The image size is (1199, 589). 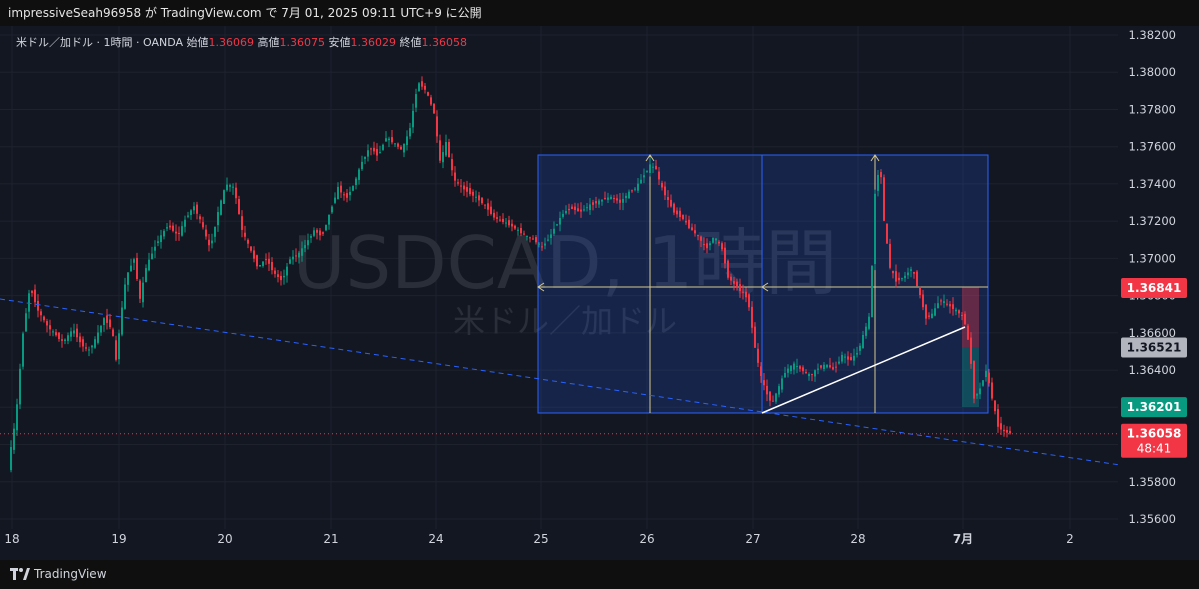 What do you see at coordinates (538, 539) in the screenshot?
I see `time-axis: 18 19 20 21 24 25 26 27 28 7月 2` at bounding box center [538, 539].